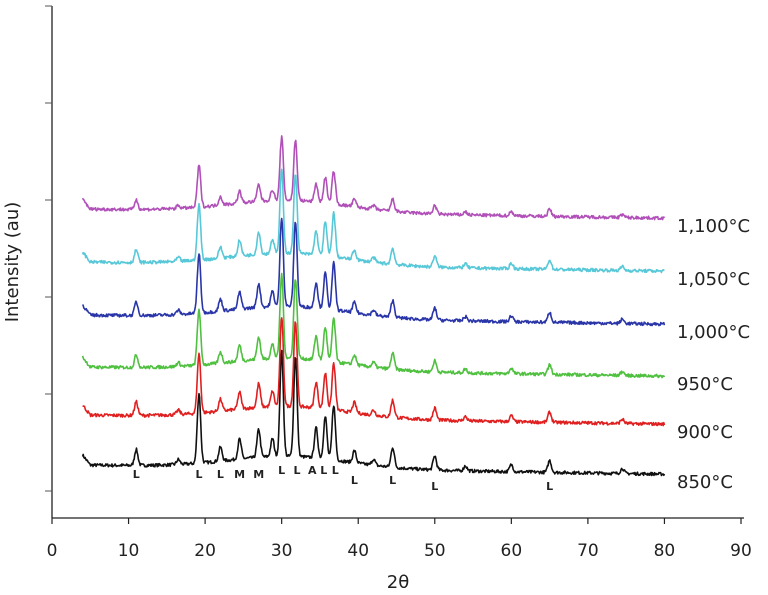 The height and width of the screenshot is (595, 768). Describe the element at coordinates (705, 432) in the screenshot. I see `series-label: 900°C` at that location.